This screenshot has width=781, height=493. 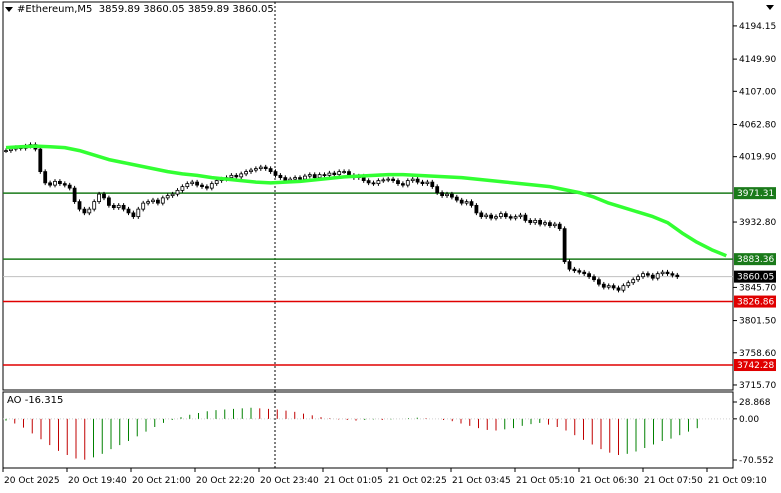 What do you see at coordinates (368, 430) in the screenshot?
I see `ao-pane-frame` at bounding box center [368, 430].